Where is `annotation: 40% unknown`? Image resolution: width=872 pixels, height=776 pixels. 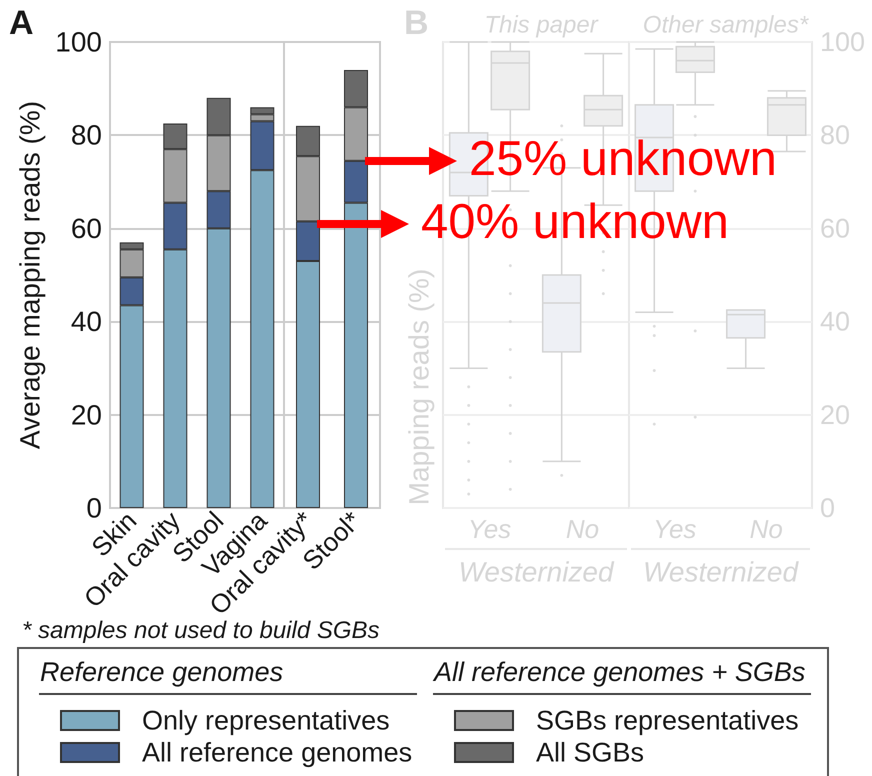
annotation: 40% unknown is located at coordinates (575, 221).